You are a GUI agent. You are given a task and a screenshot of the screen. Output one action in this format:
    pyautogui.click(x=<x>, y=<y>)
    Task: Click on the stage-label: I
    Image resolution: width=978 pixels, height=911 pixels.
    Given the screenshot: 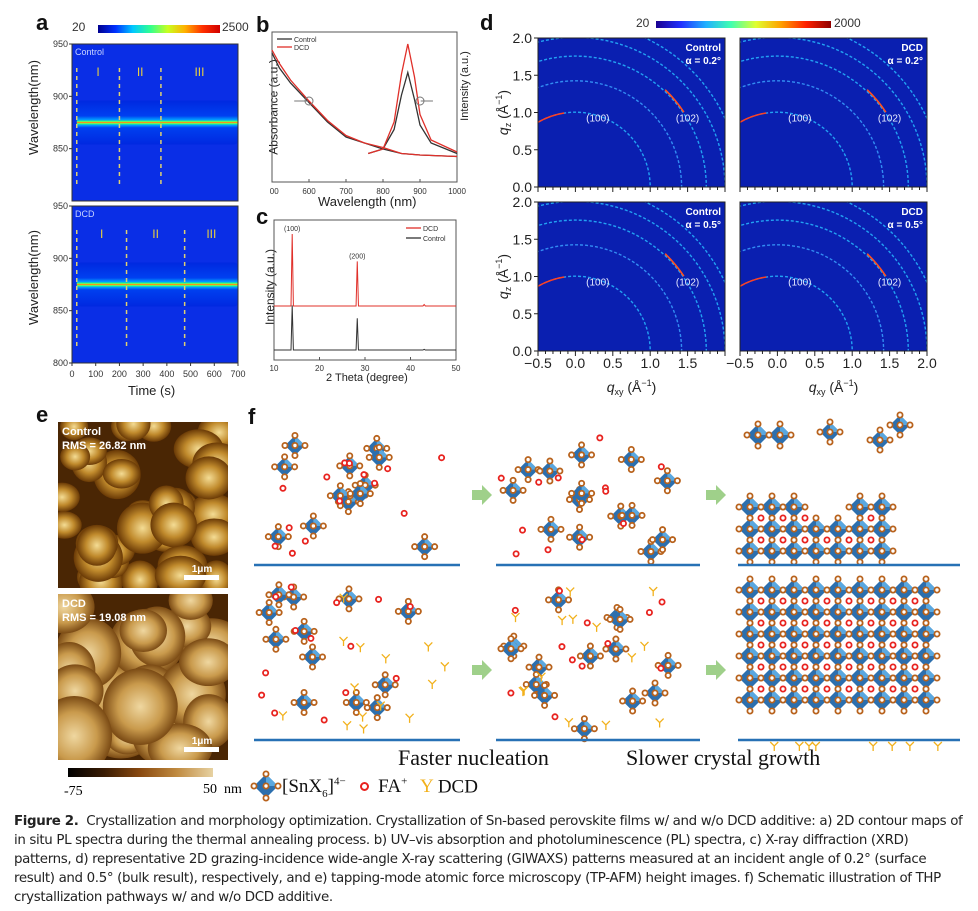 What is the action you would take?
    pyautogui.click(x=97, y=72)
    